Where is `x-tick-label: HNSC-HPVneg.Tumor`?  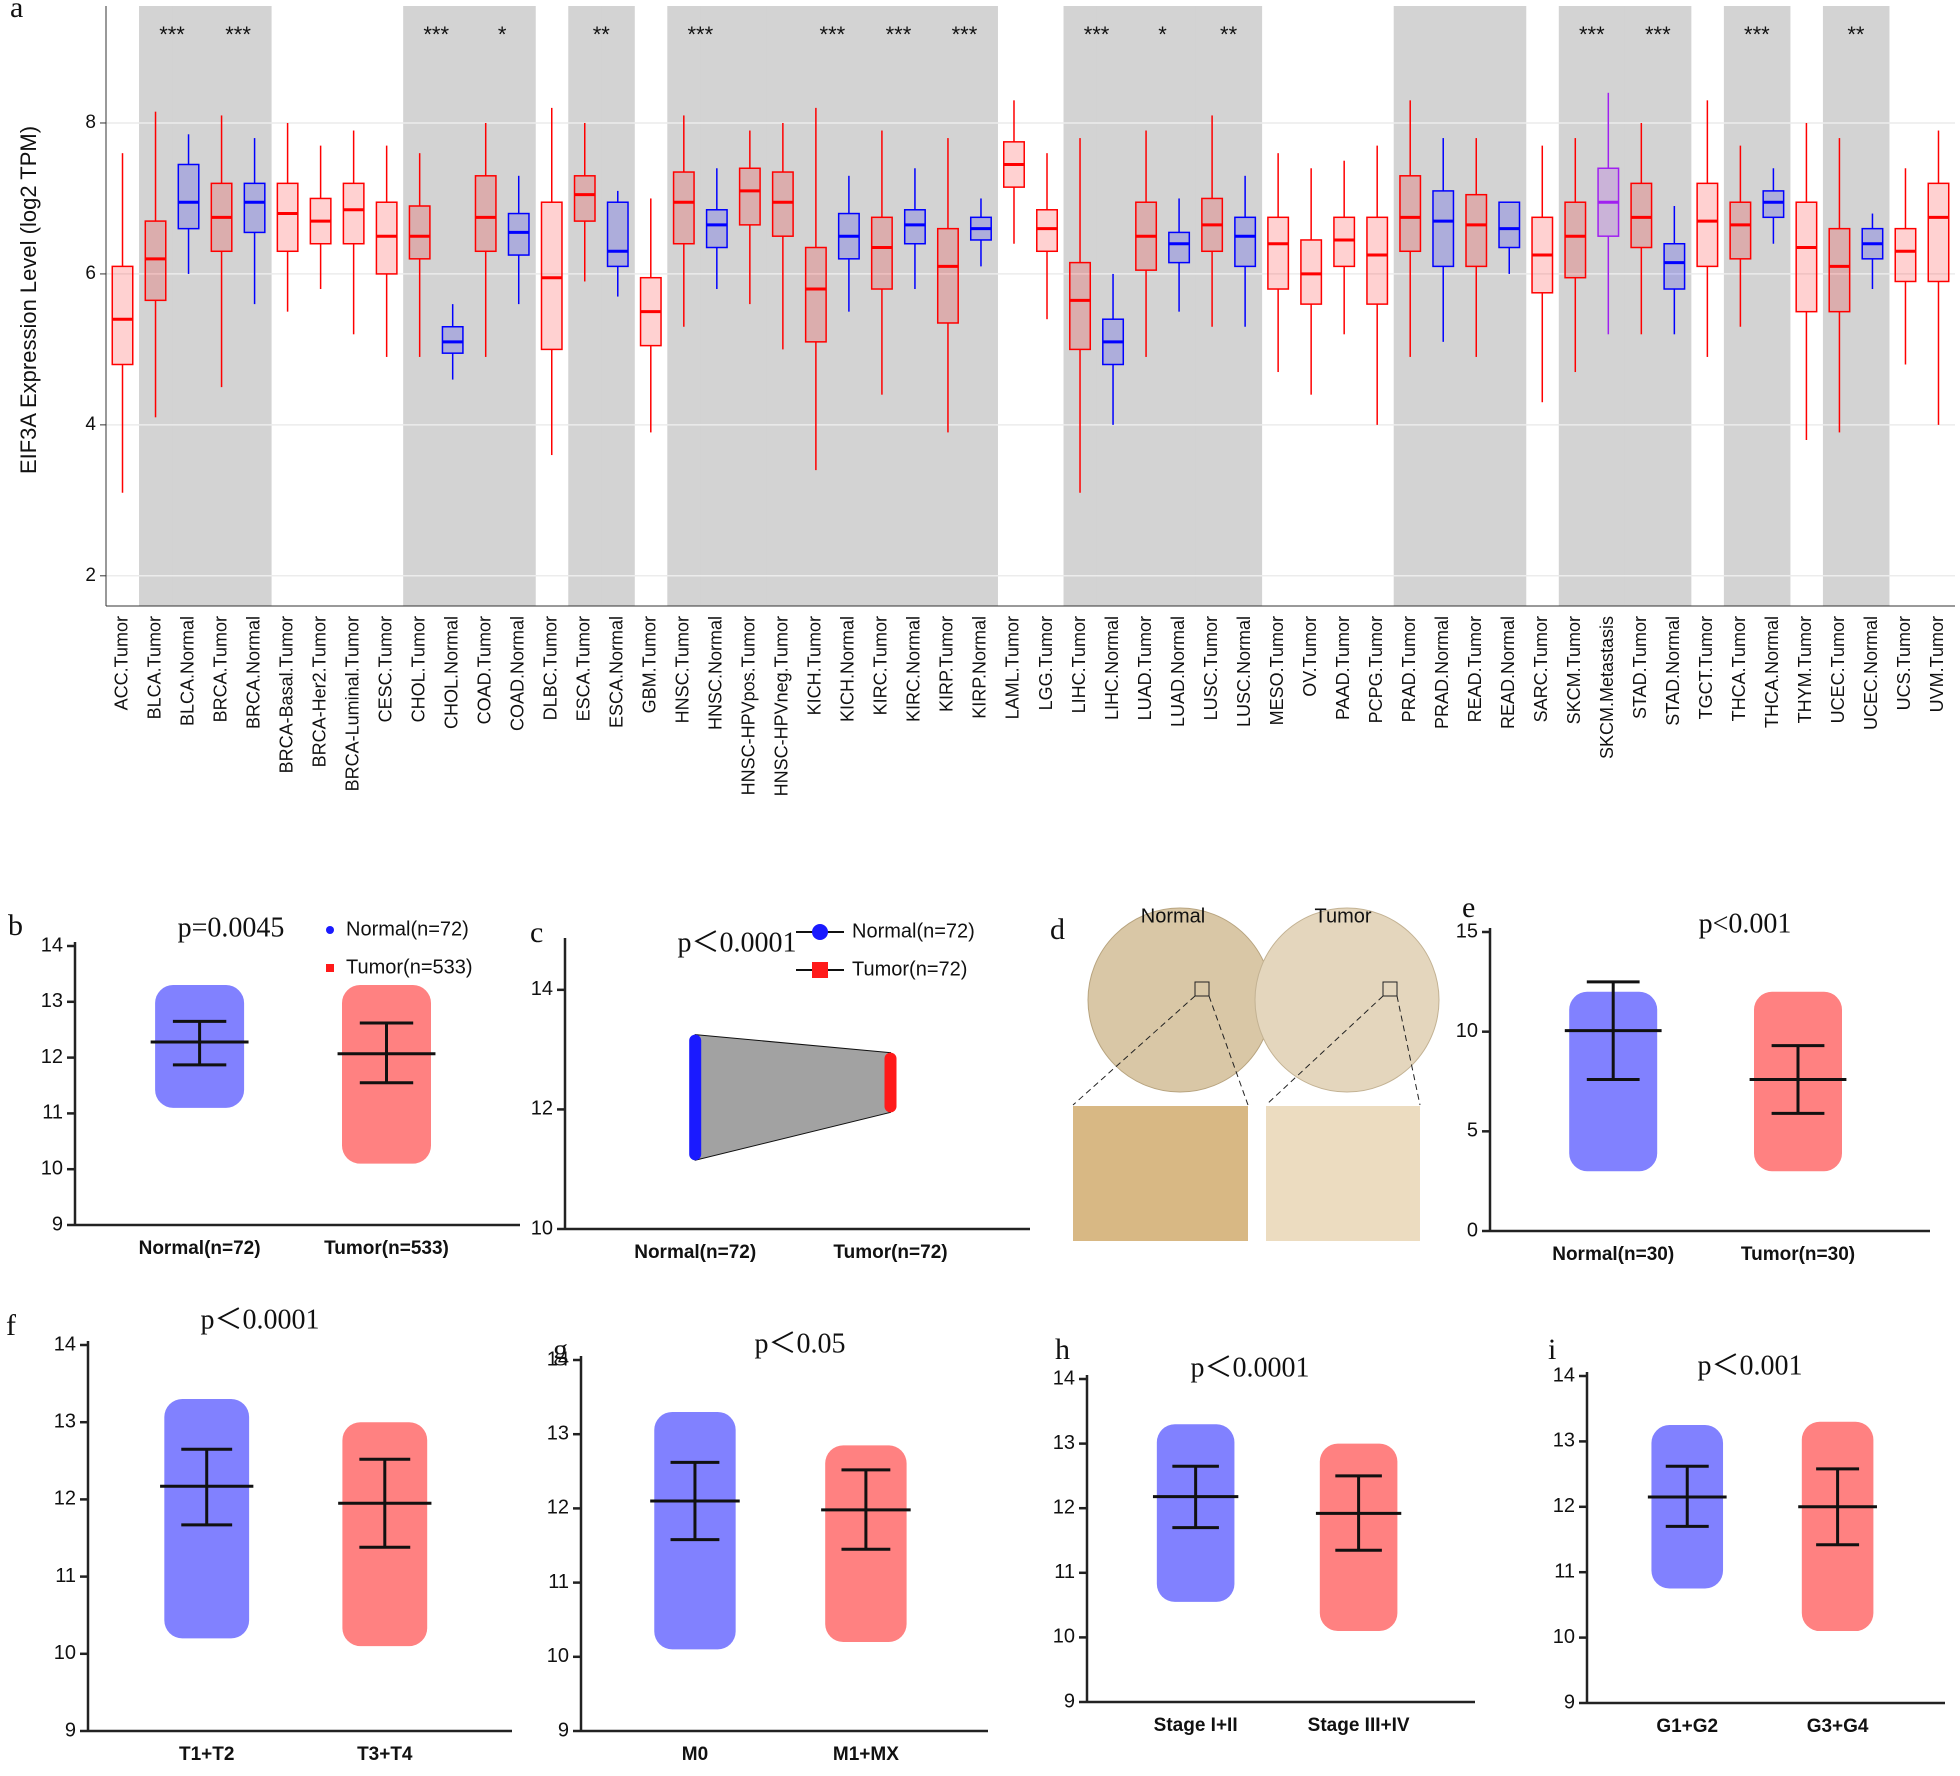
x-tick-label: HNSC-HPVneg.Tumor is located at coordinates (782, 706).